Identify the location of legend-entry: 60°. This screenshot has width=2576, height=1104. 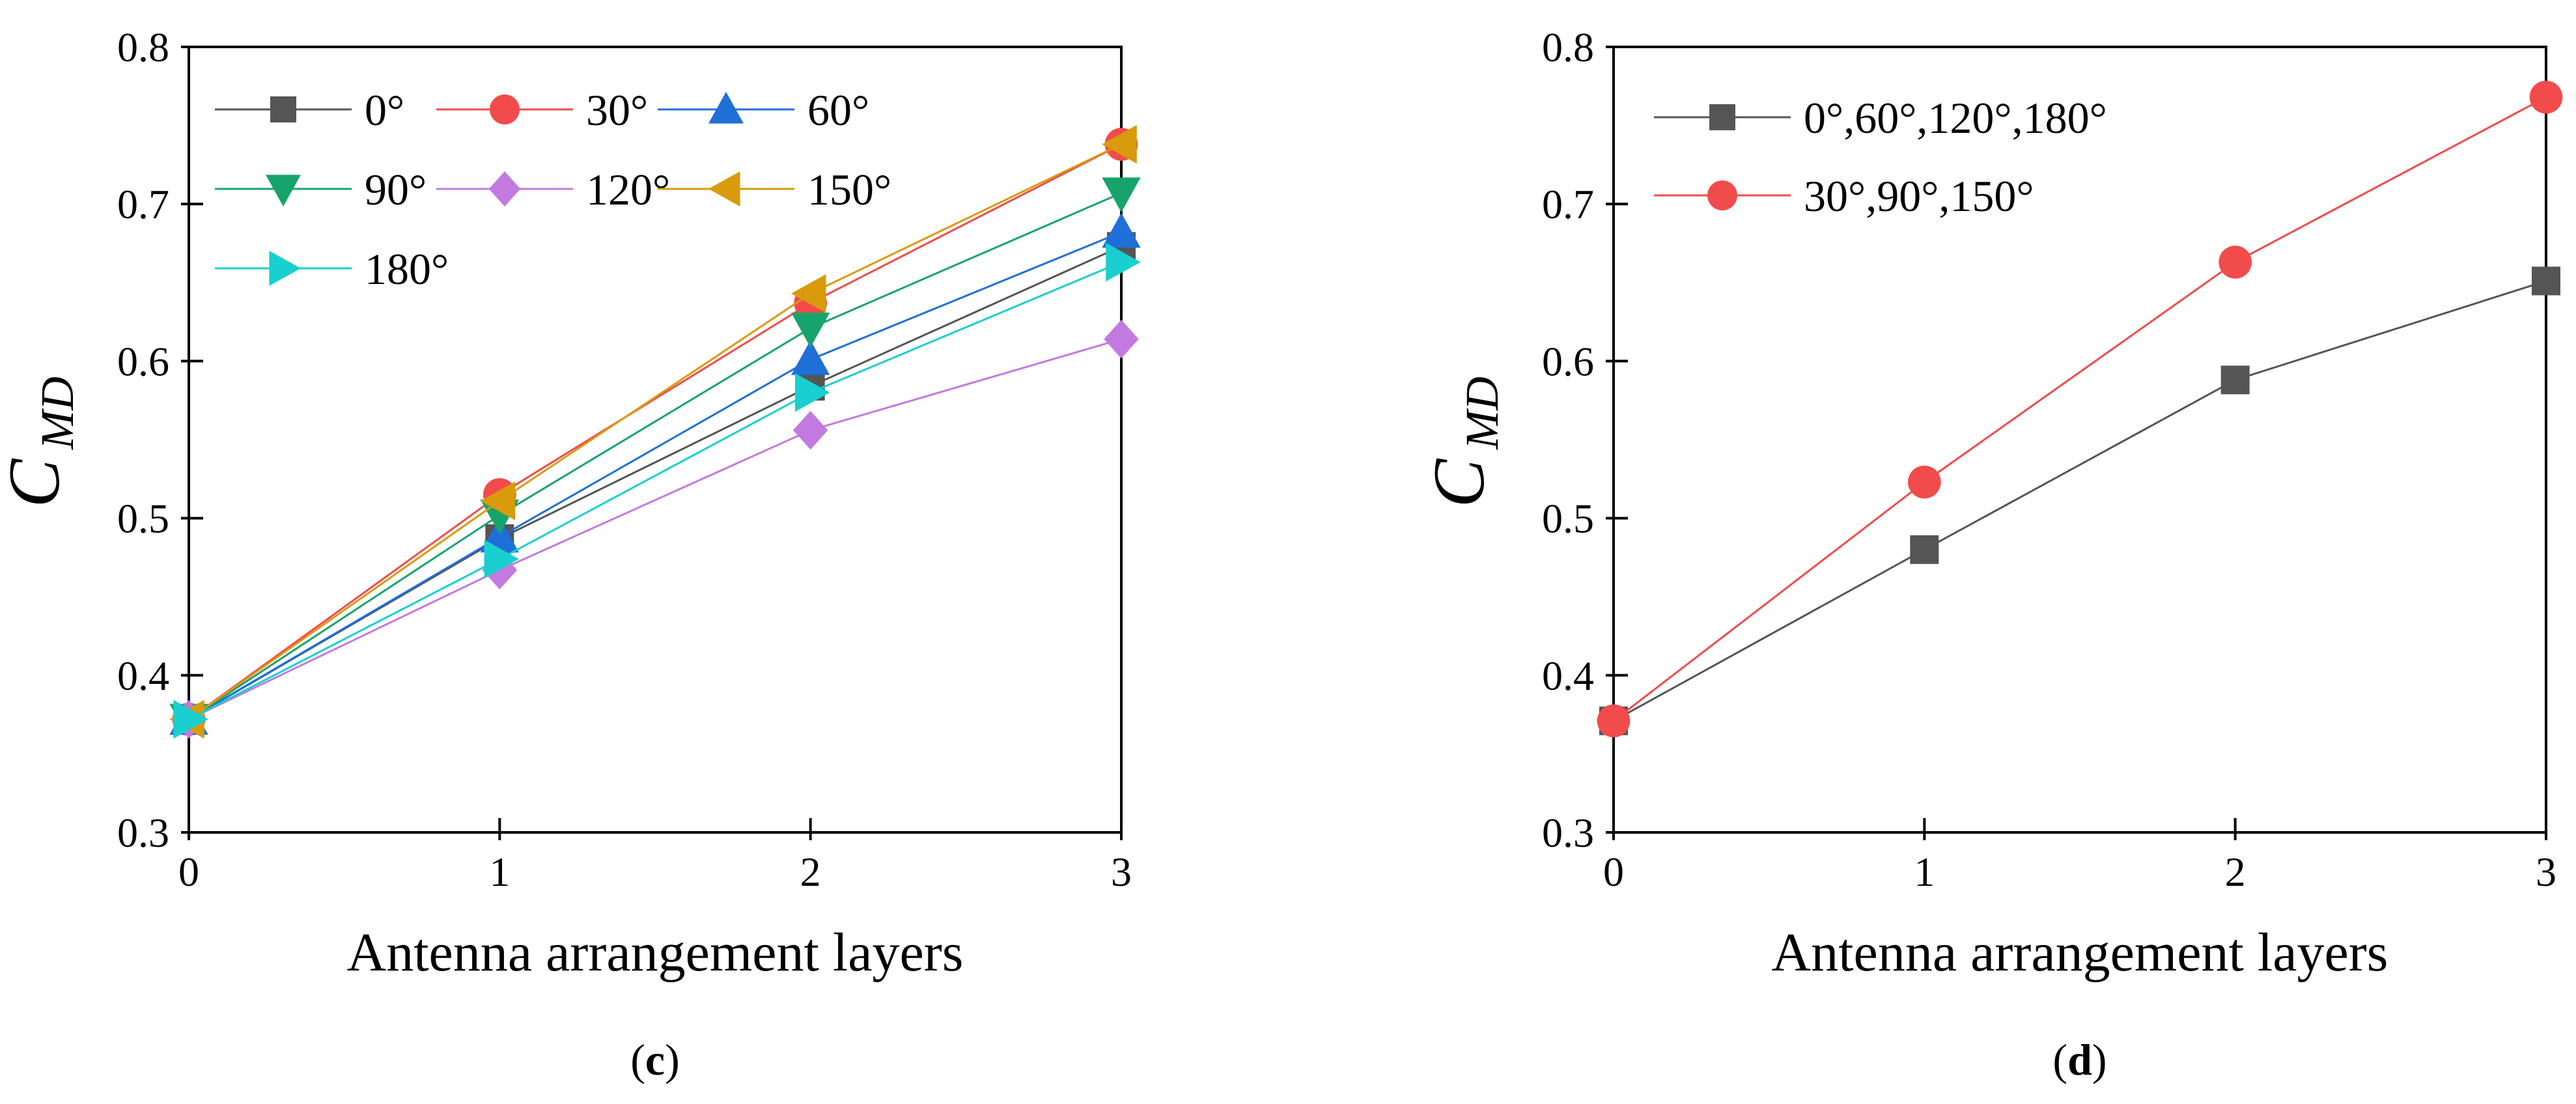
(763, 110).